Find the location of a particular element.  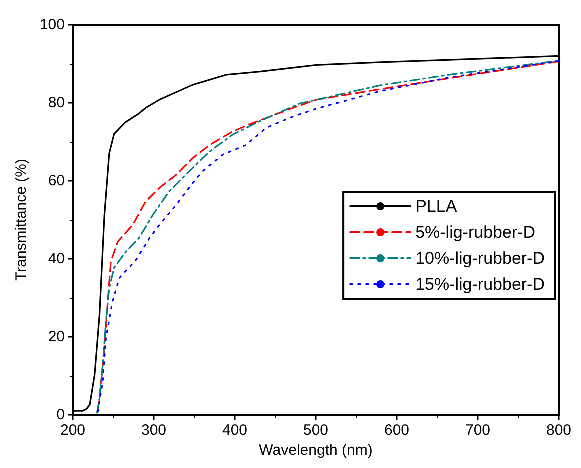

x-tick-label: 800 is located at coordinates (559, 430).